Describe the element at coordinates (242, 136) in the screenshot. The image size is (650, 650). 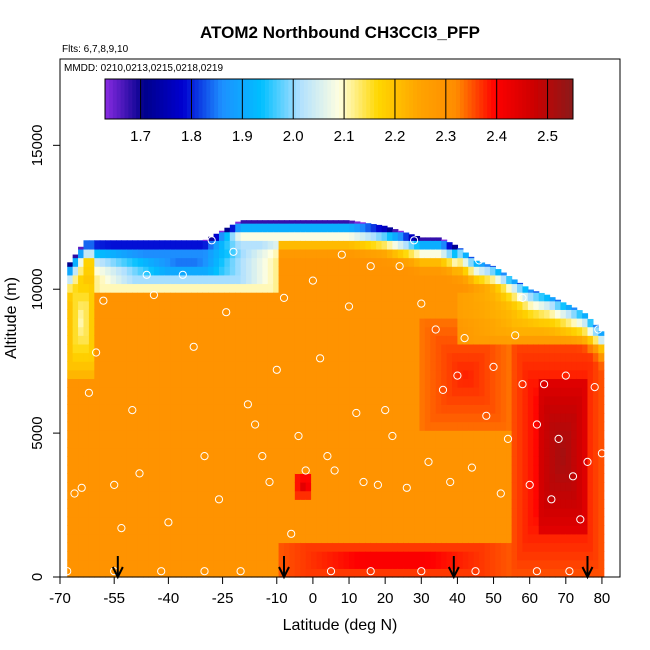
I see `colorbar-tick-label: 1.9` at that location.